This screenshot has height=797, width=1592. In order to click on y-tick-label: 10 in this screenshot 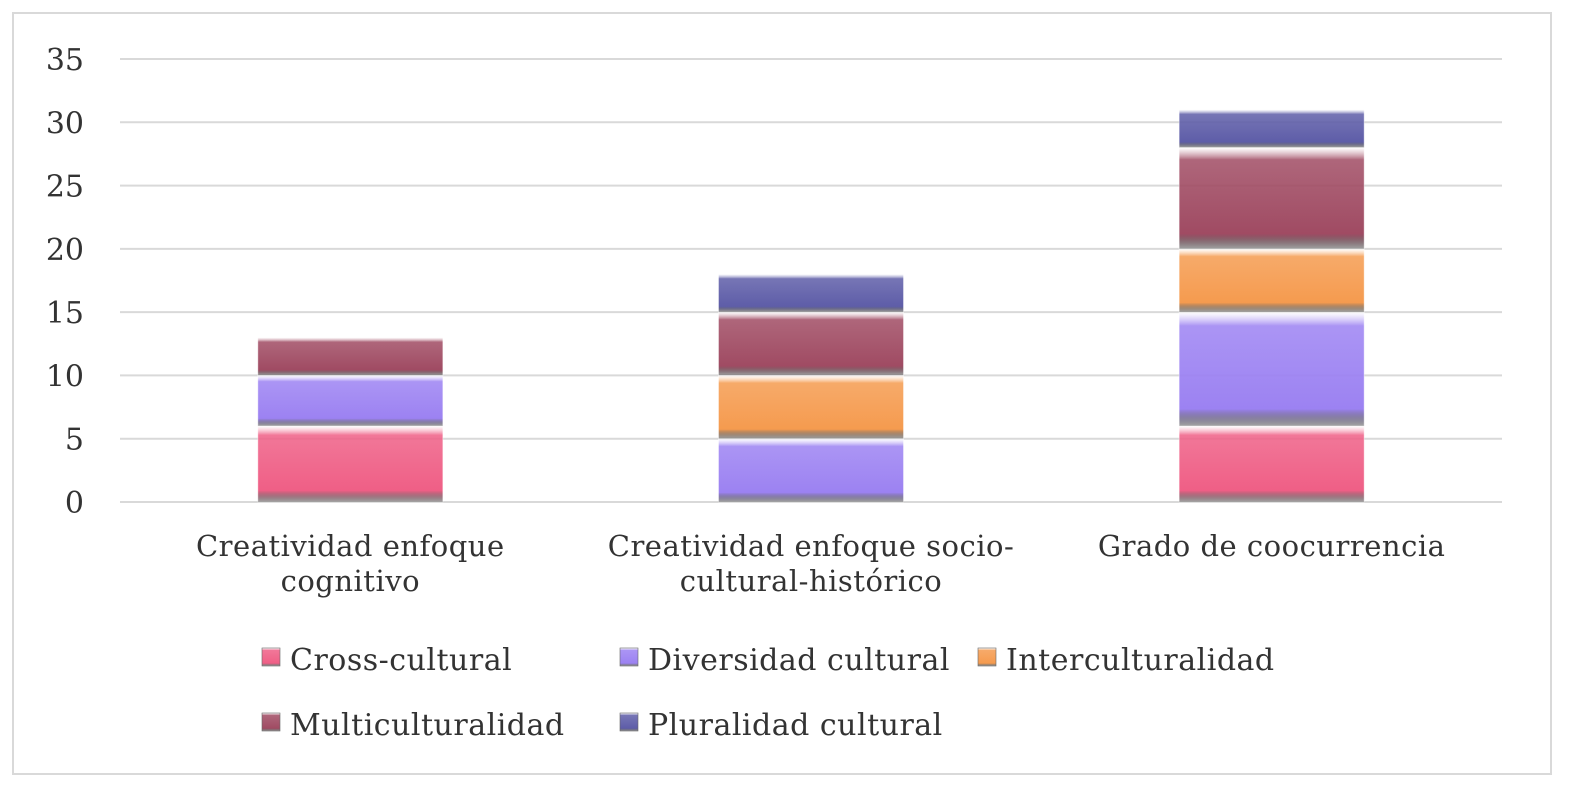, I will do `click(65, 376)`.